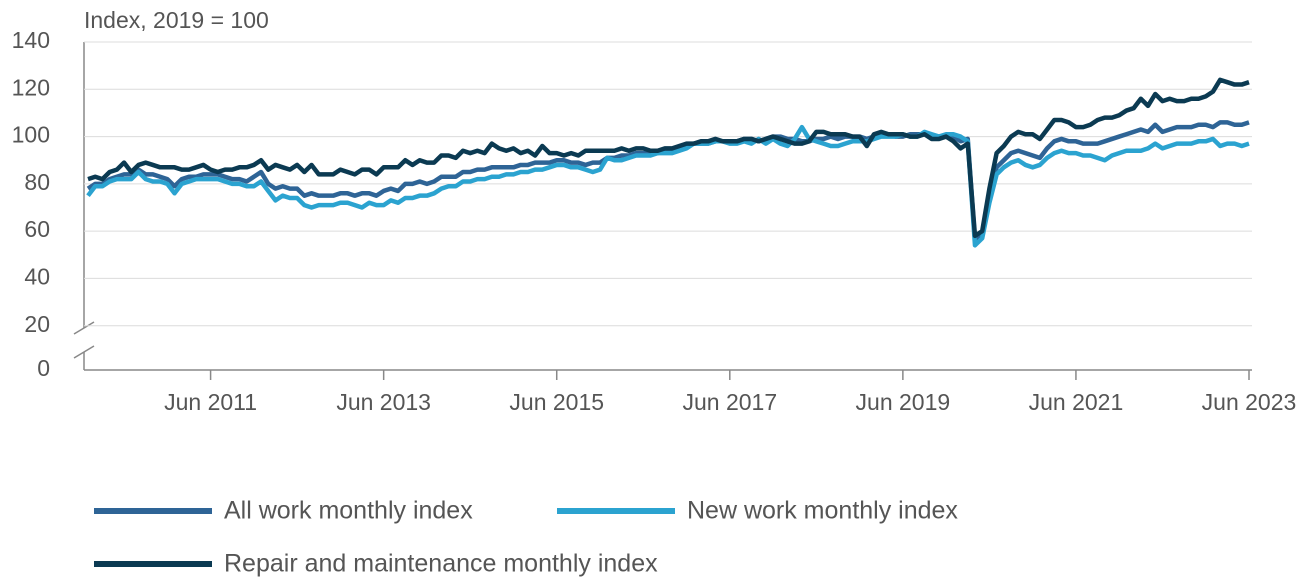  Describe the element at coordinates (37, 324) in the screenshot. I see `y-tick-label: 20` at that location.